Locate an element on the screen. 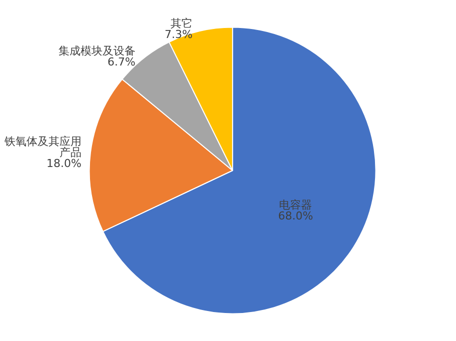  slice-label: 其它 is located at coordinates (181, 23).